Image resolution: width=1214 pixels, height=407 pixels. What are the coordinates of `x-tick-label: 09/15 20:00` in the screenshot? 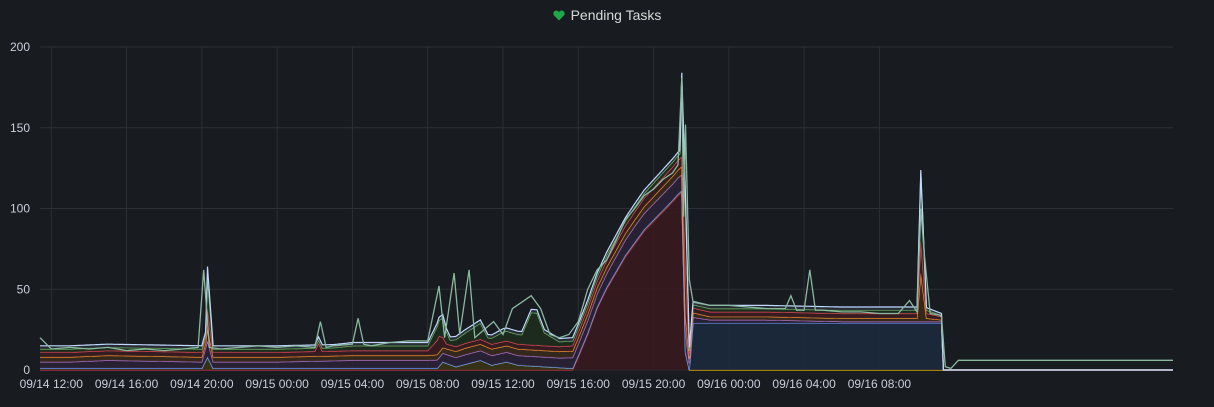 It's located at (654, 384).